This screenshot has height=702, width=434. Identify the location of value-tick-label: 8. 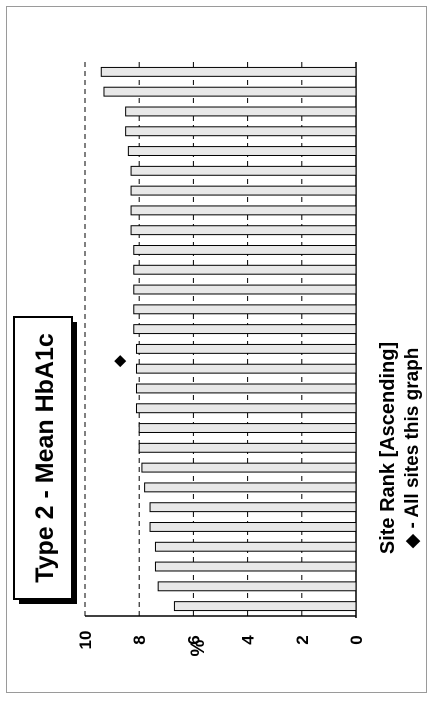
(139, 639).